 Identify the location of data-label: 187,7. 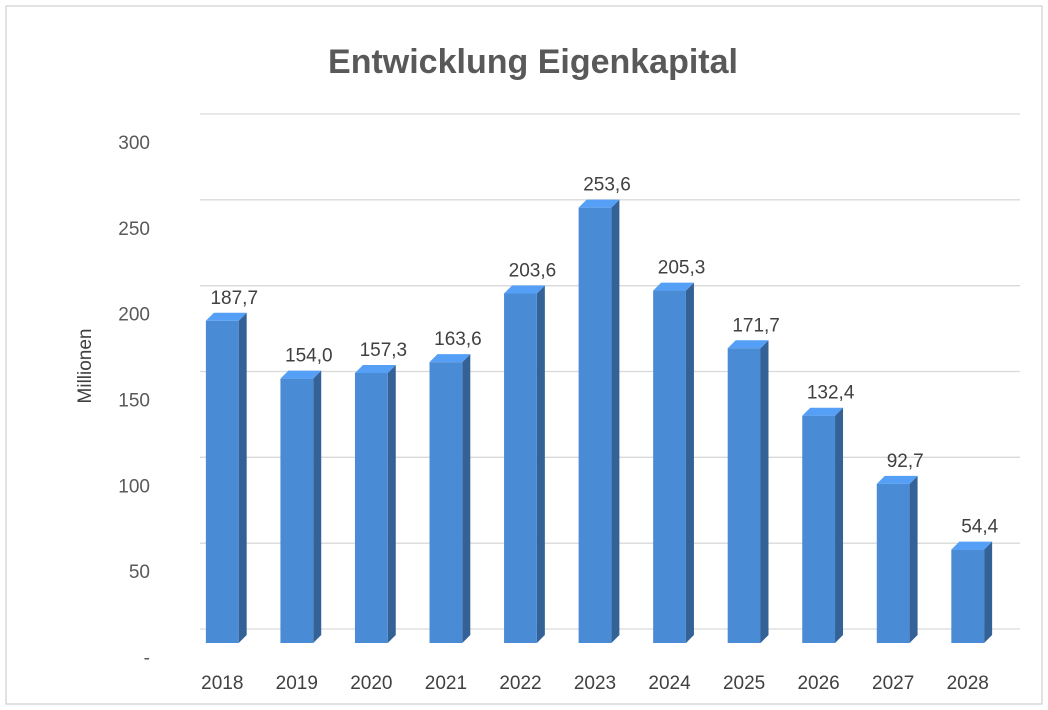
(234, 298).